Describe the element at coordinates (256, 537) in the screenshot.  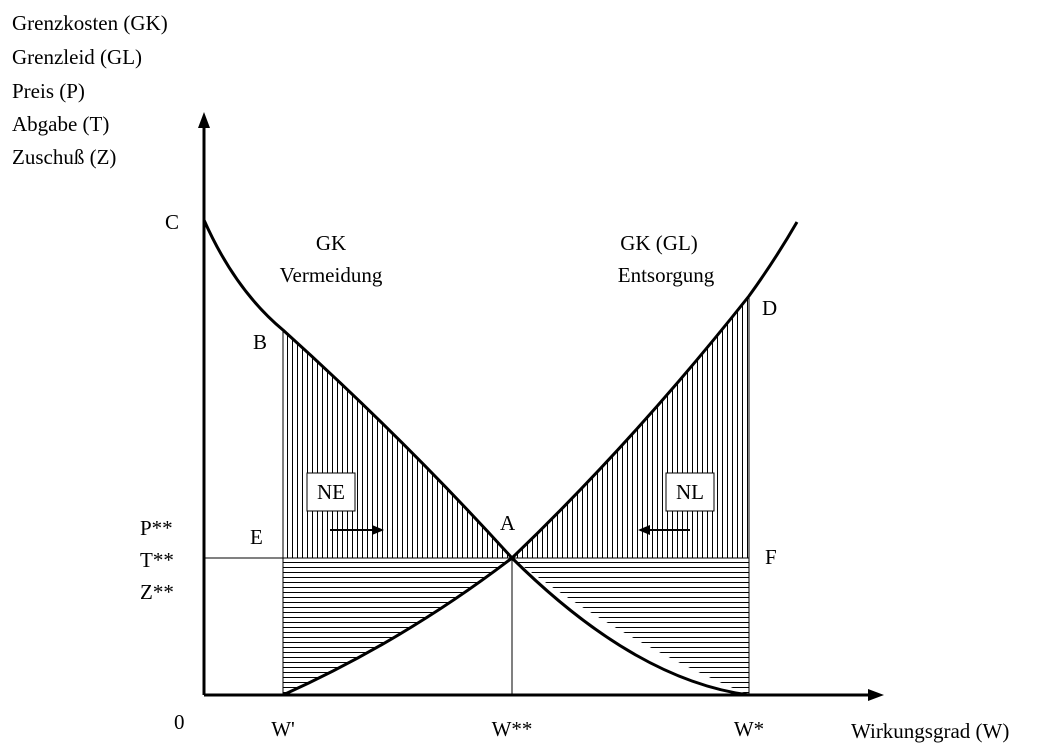
I see `point-e-label: E` at that location.